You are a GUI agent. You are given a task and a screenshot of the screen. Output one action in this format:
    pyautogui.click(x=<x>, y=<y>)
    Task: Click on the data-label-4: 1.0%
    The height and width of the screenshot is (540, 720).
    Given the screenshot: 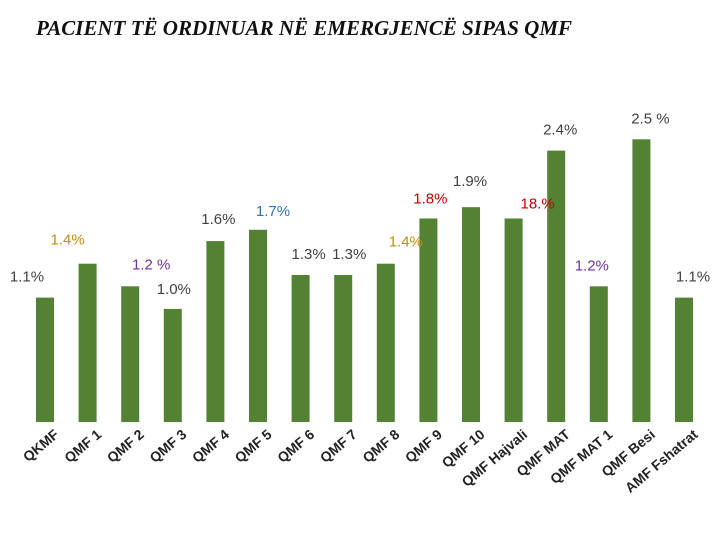 What is the action you would take?
    pyautogui.click(x=174, y=289)
    